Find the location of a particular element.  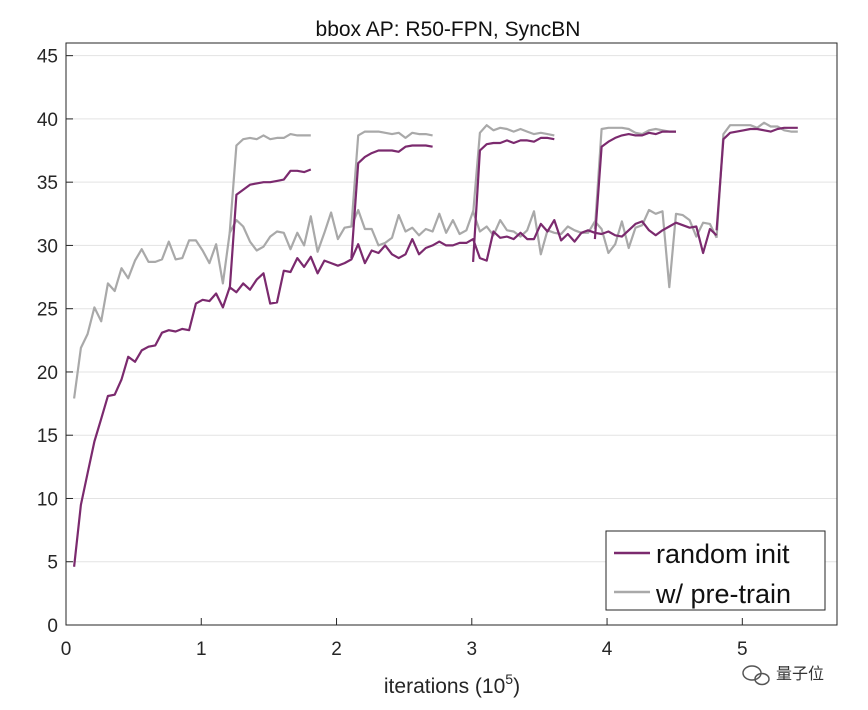

y-tick-label: 20 is located at coordinates (47, 373).